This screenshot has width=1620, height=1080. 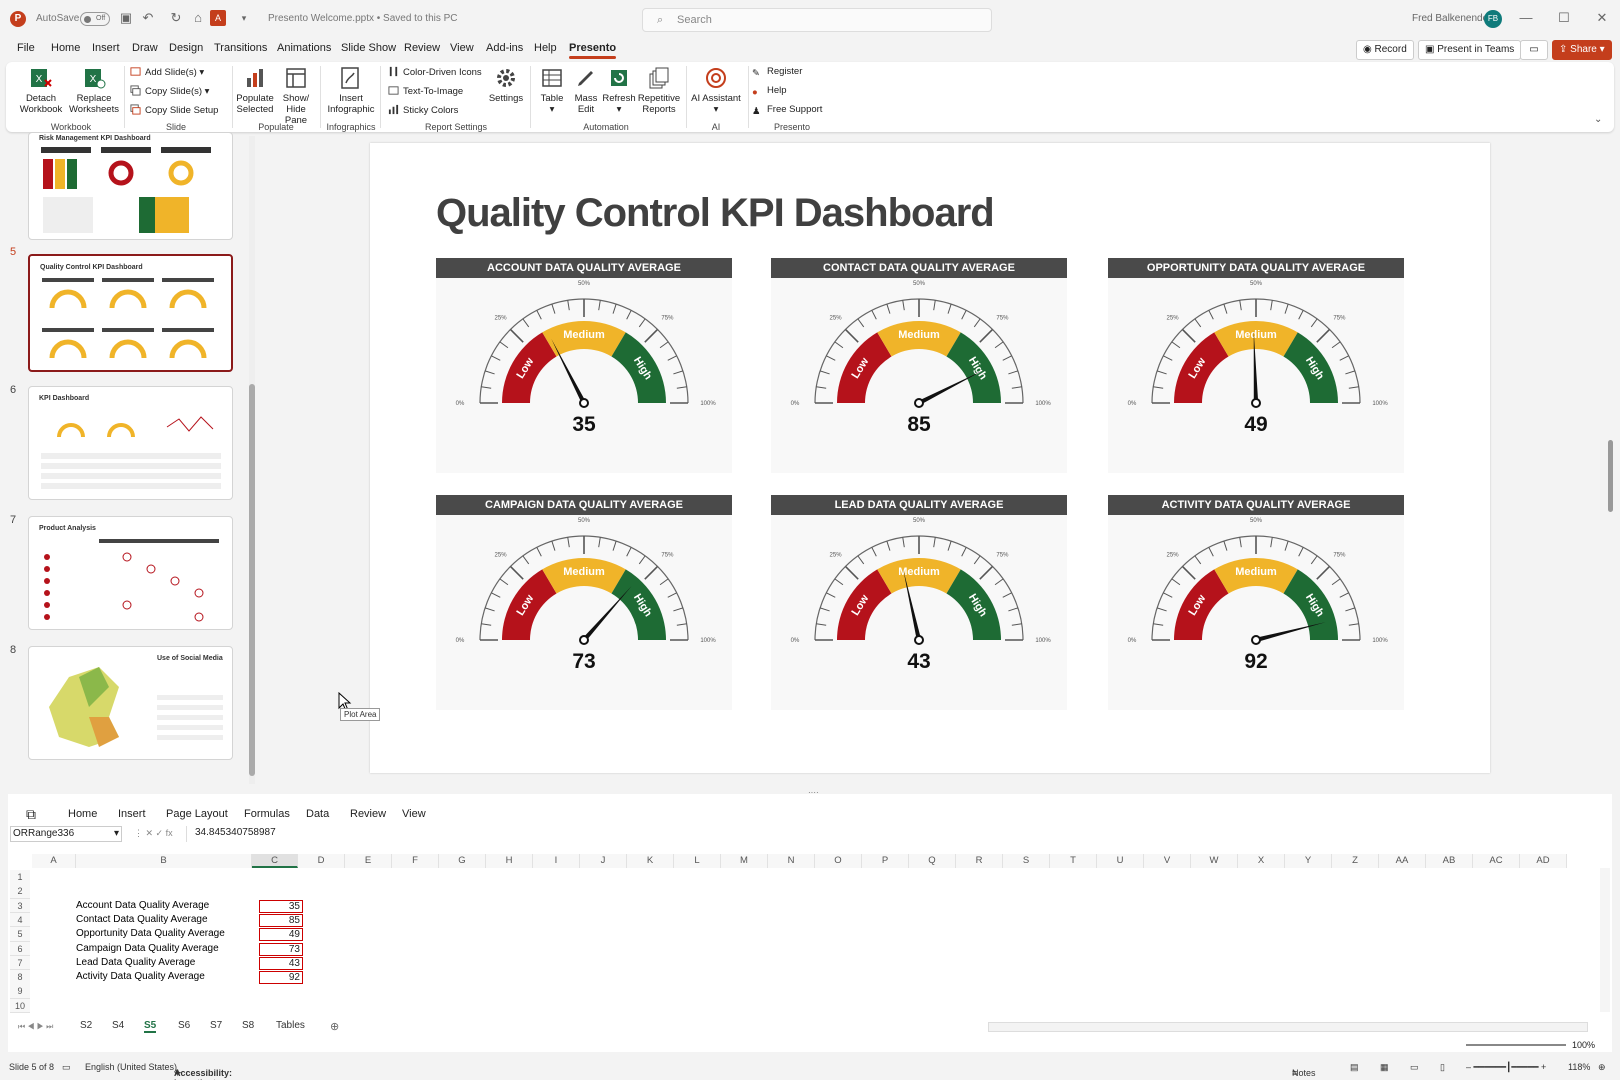 What do you see at coordinates (290, 1025) in the screenshot?
I see `sheet-tab: Tables` at bounding box center [290, 1025].